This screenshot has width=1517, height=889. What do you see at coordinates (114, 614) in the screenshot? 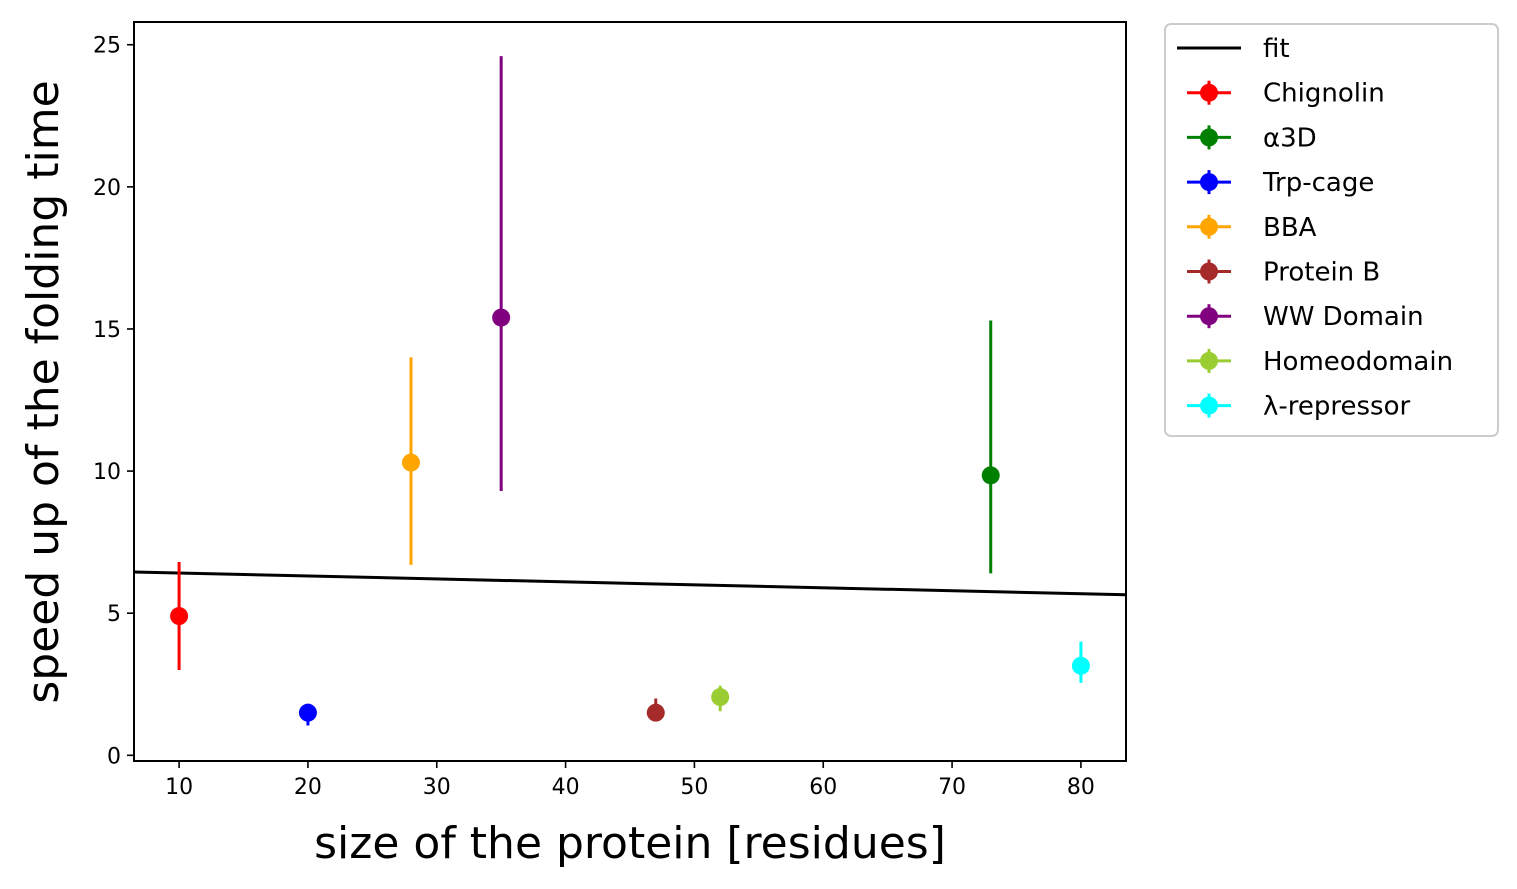
I see `y-tick-label-1: 5` at bounding box center [114, 614].